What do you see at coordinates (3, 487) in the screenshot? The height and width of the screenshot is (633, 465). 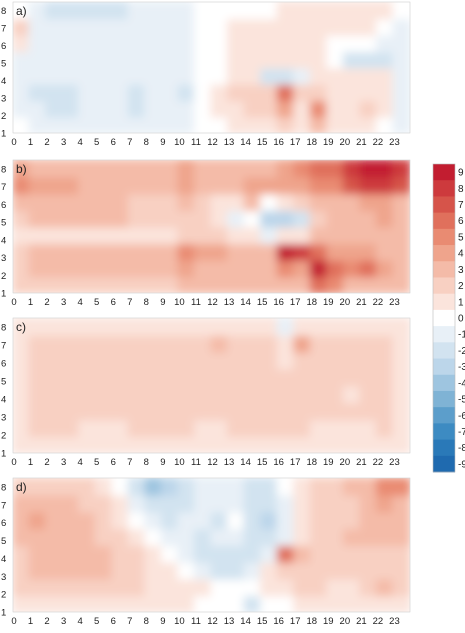 I see `y-tick-label: 8` at bounding box center [3, 487].